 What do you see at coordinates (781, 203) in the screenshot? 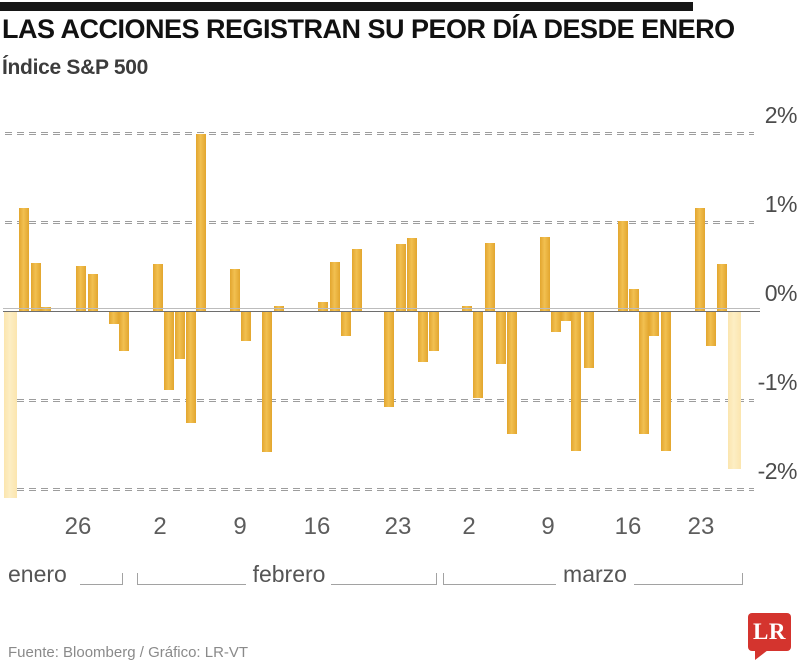
I see `y-axis-label: 1%` at bounding box center [781, 203].